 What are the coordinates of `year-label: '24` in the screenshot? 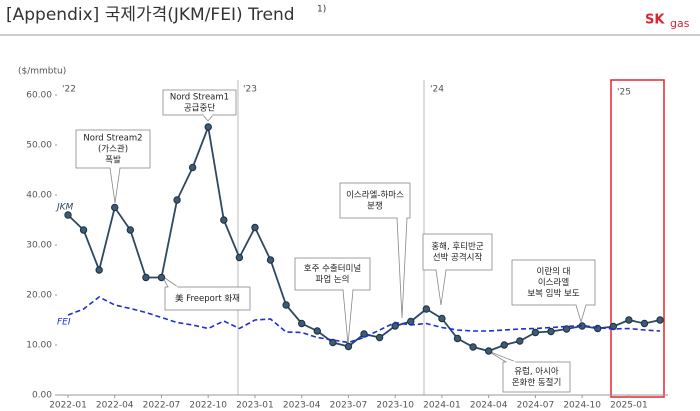 It's located at (437, 90).